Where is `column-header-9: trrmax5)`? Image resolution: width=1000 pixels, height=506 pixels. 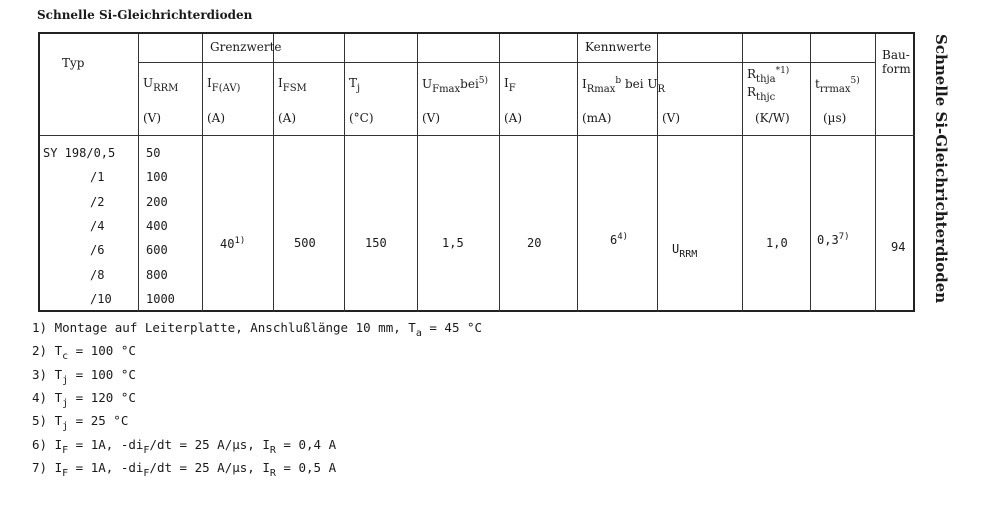
column-header-9: trrmax5) is located at coordinates (837, 85).